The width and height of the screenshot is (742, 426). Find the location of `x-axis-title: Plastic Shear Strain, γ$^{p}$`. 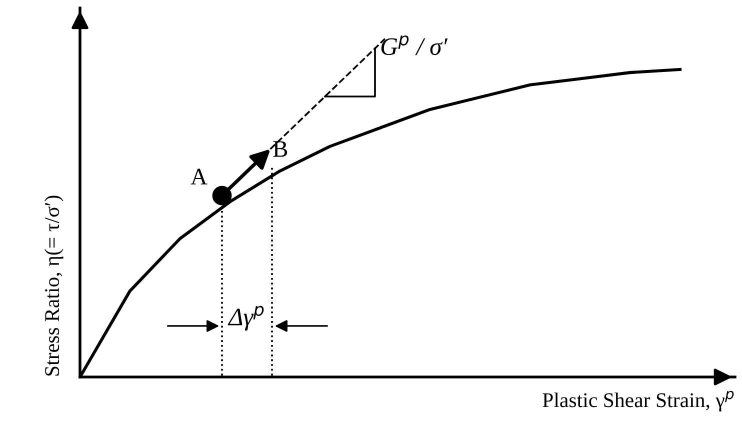

x-axis-title: Plastic Shear Strain, γ$^{p}$ is located at coordinates (638, 401).